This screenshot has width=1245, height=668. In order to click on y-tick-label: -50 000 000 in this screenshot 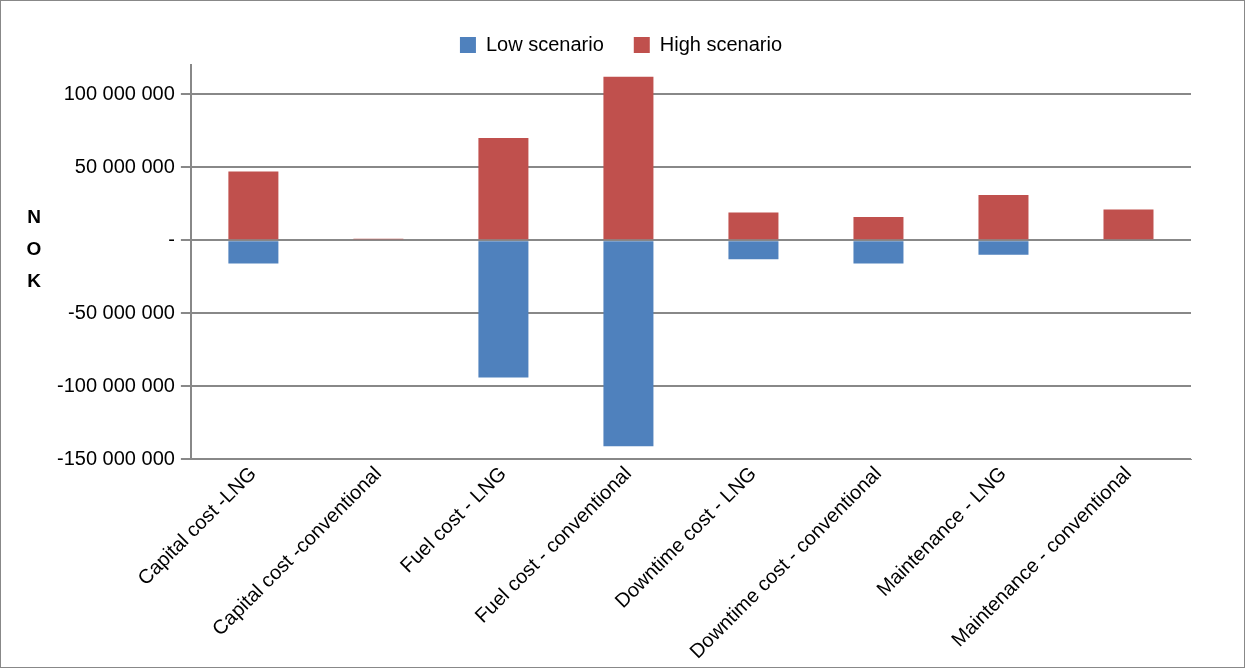, I will do `click(121, 311)`.